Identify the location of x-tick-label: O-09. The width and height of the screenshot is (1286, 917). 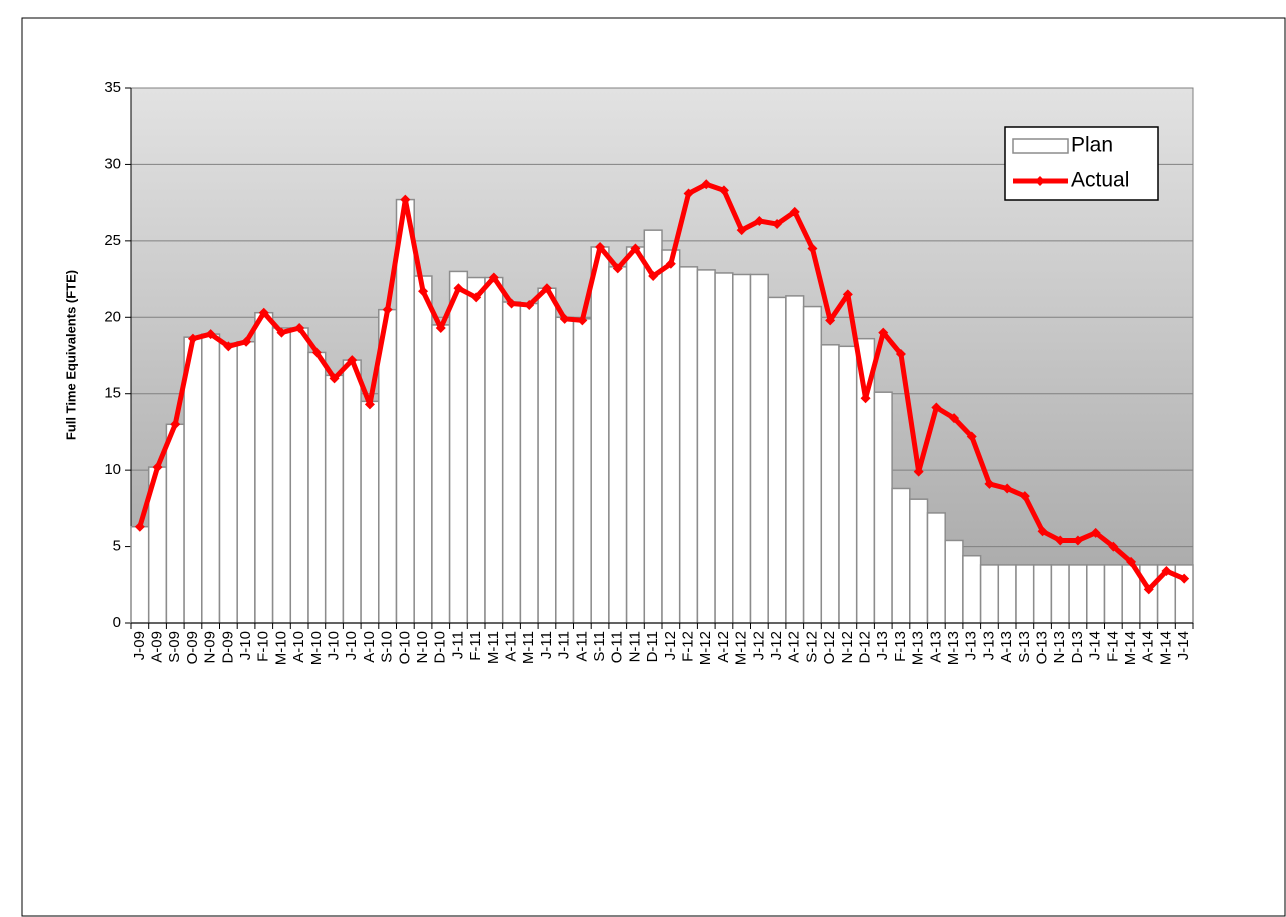
(192, 647).